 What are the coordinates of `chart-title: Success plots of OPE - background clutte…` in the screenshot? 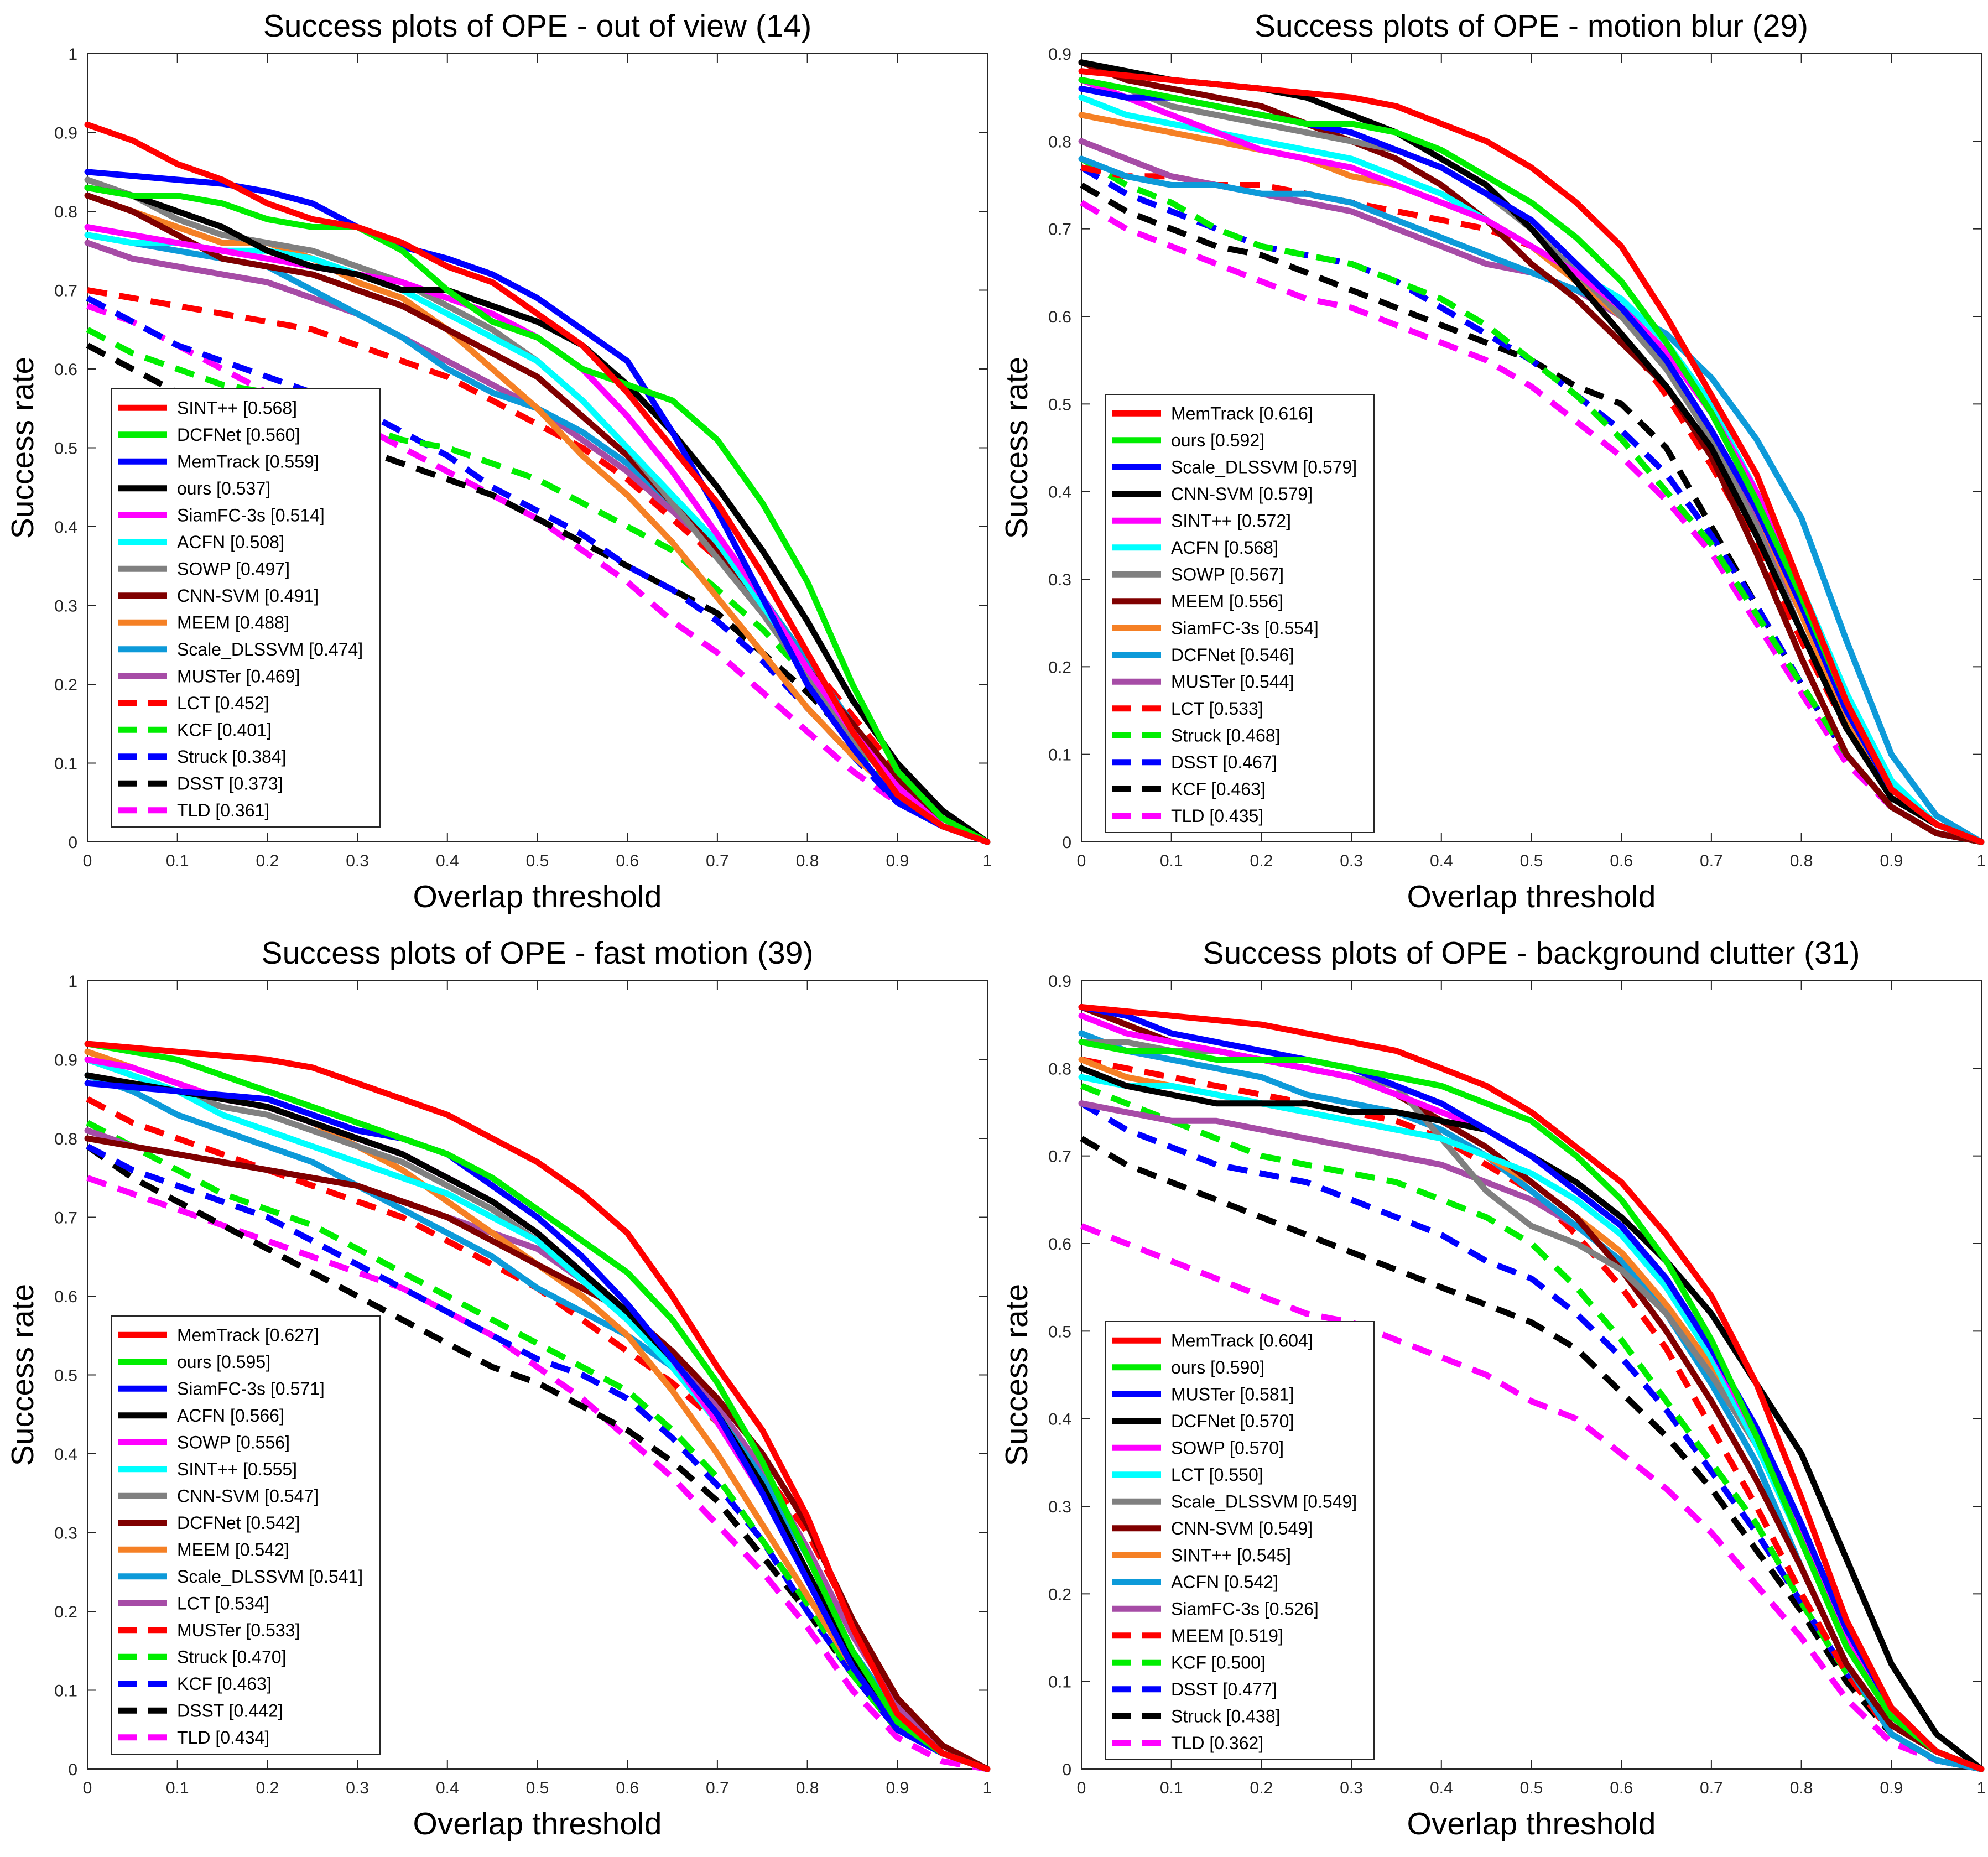 It's located at (1531, 953).